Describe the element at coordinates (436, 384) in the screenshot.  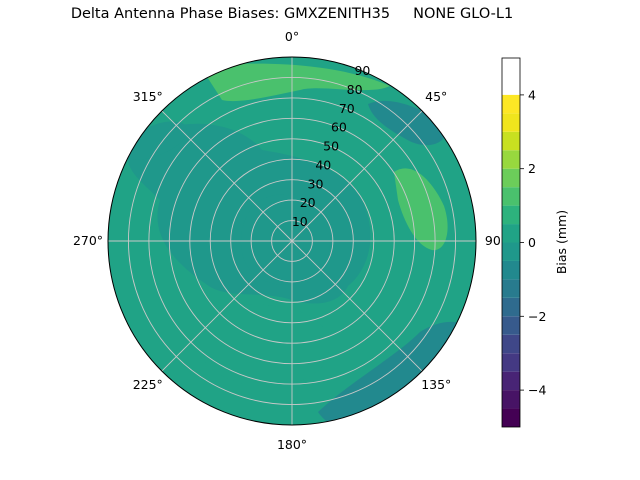
I see `azimuth-tick-label: 135°` at that location.